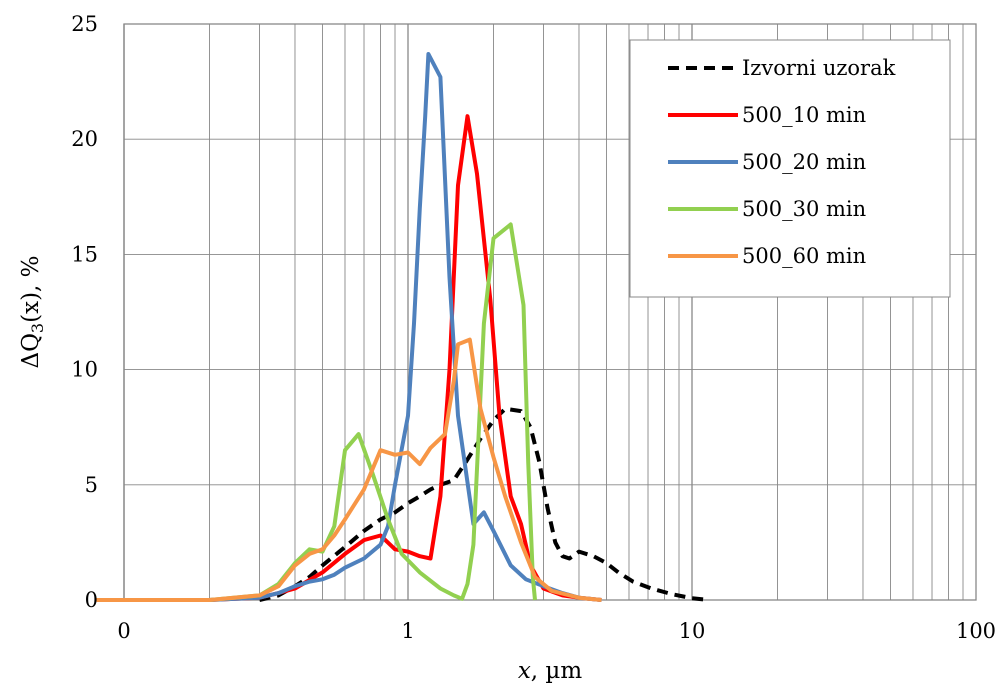 The width and height of the screenshot is (1001, 689). Describe the element at coordinates (557, 671) in the screenshot. I see `x-axis-unit: , µm` at that location.